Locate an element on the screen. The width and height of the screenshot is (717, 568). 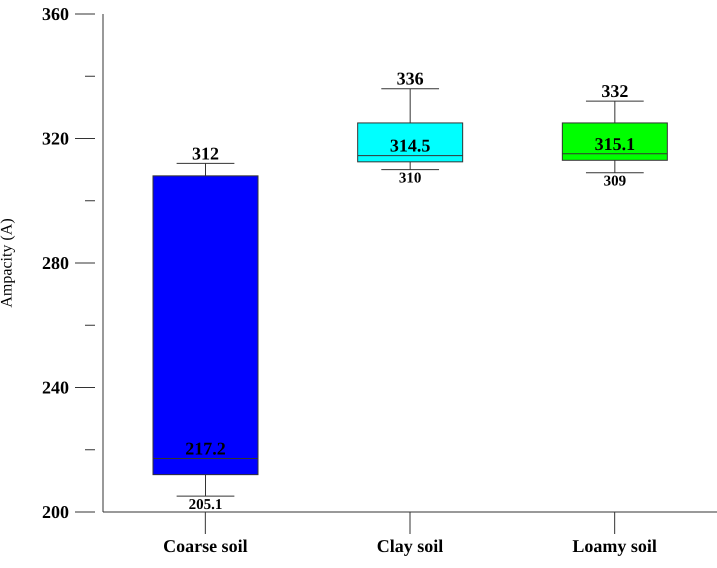
annotation: 336 is located at coordinates (410, 78).